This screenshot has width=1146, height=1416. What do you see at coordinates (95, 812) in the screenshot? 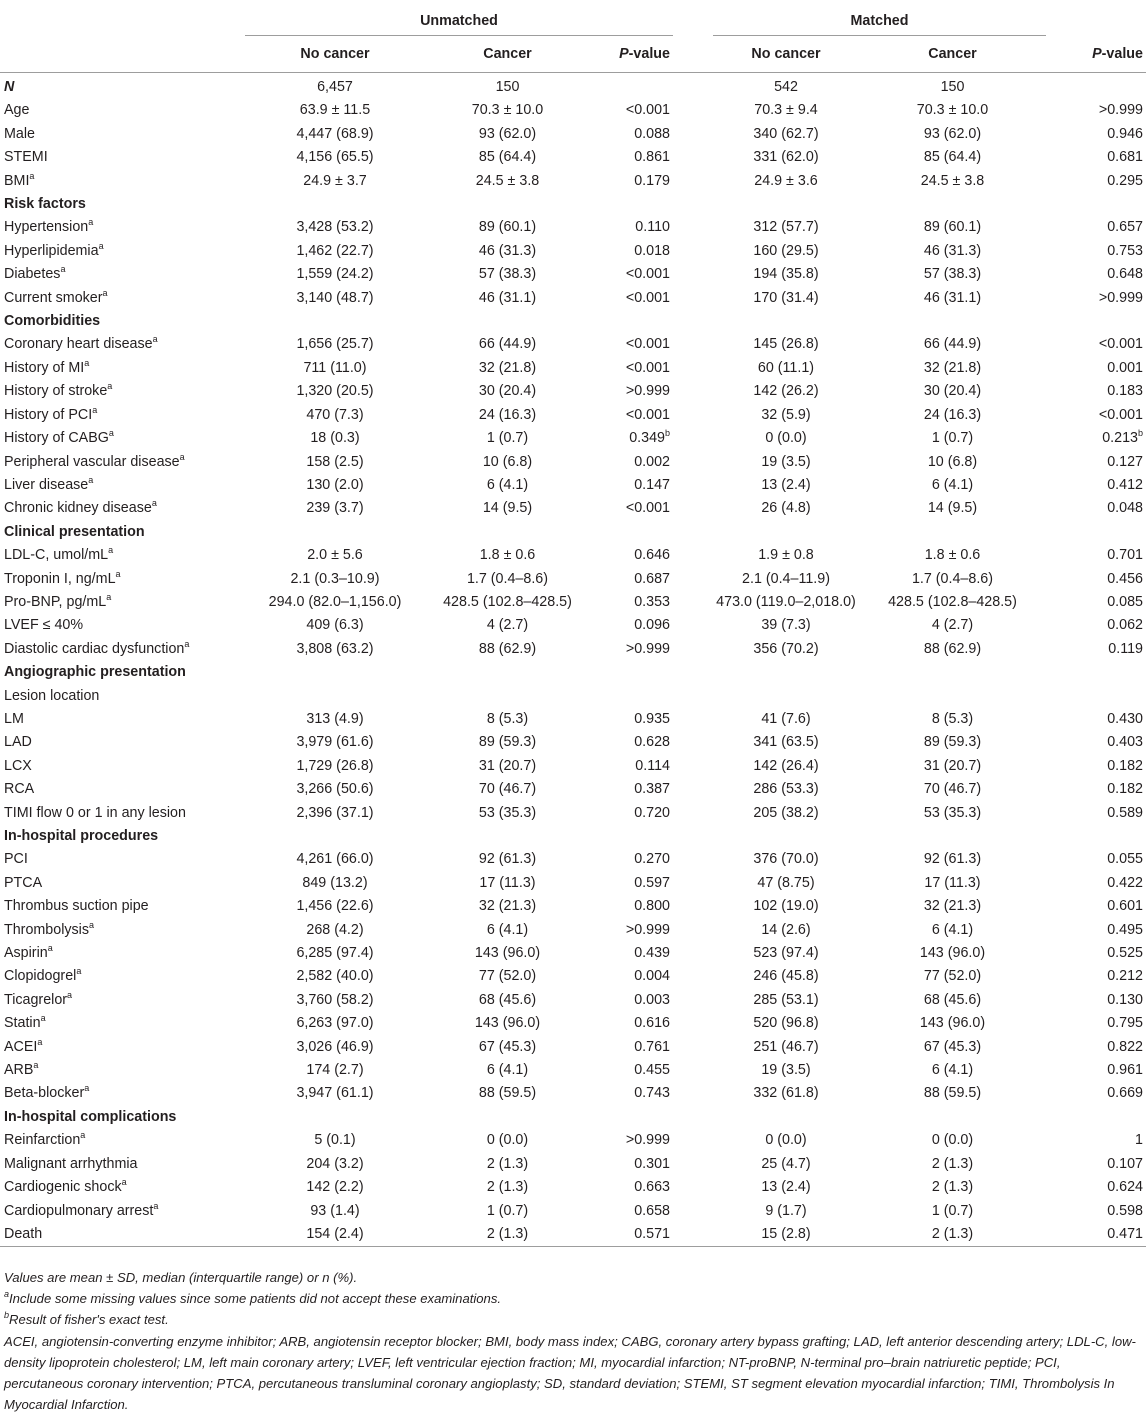
I see `row-label: TIMI flow 0 or 1 in any lesion` at bounding box center [95, 812].